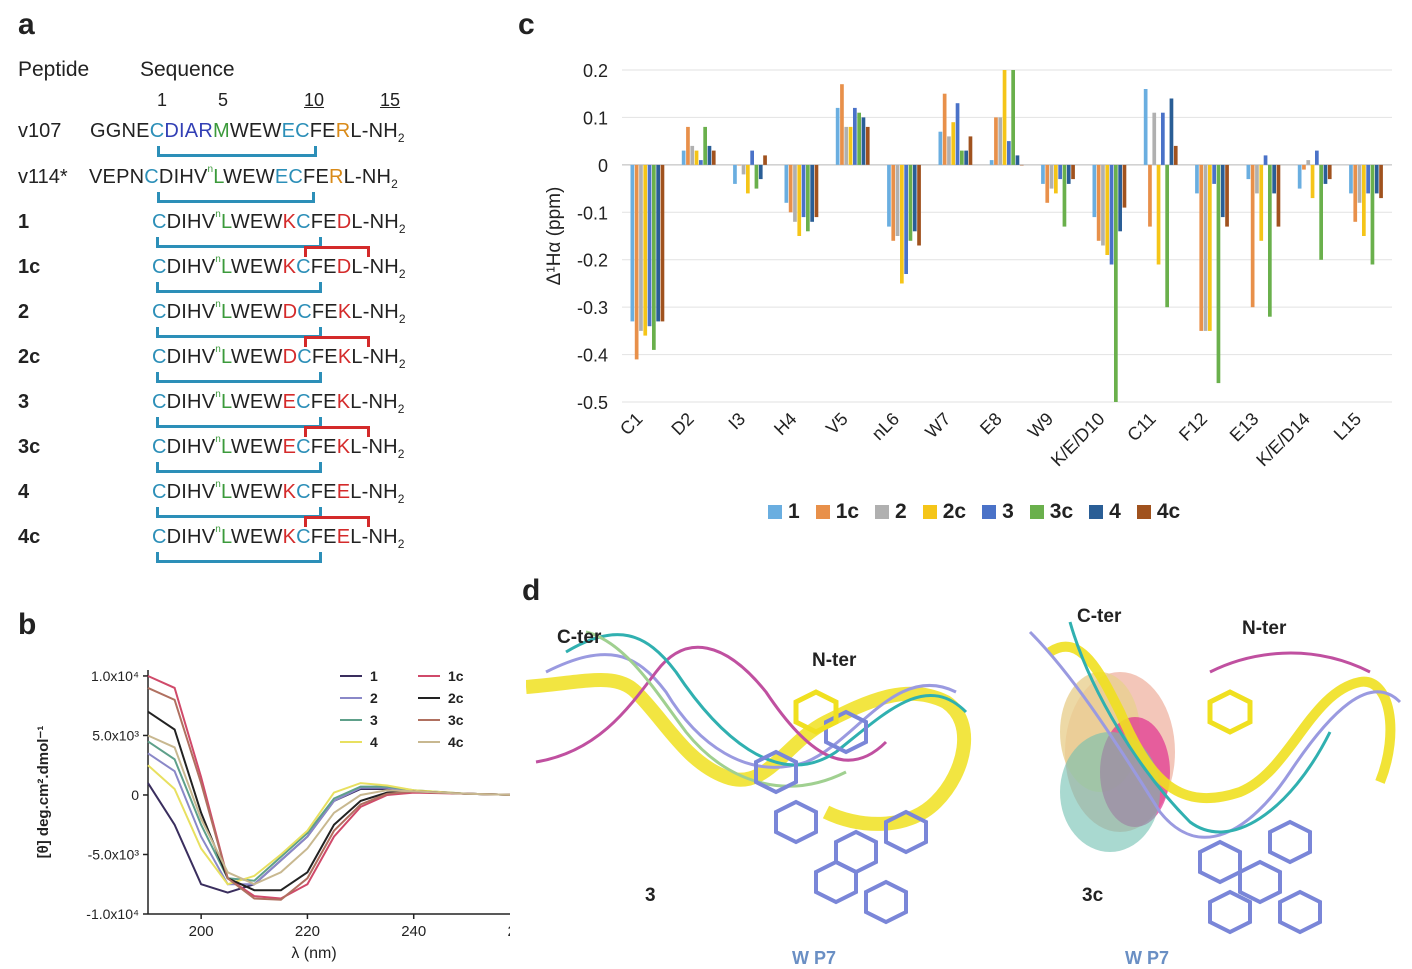  Describe the element at coordinates (1154, 138) in the screenshot. I see `bar-2-C11` at that location.